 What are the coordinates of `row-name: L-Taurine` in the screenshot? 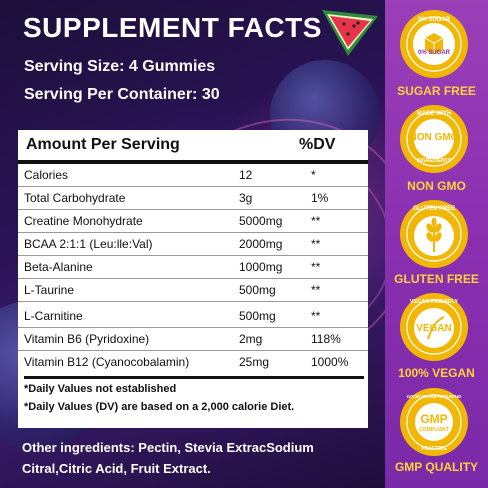 It's located at (49, 290).